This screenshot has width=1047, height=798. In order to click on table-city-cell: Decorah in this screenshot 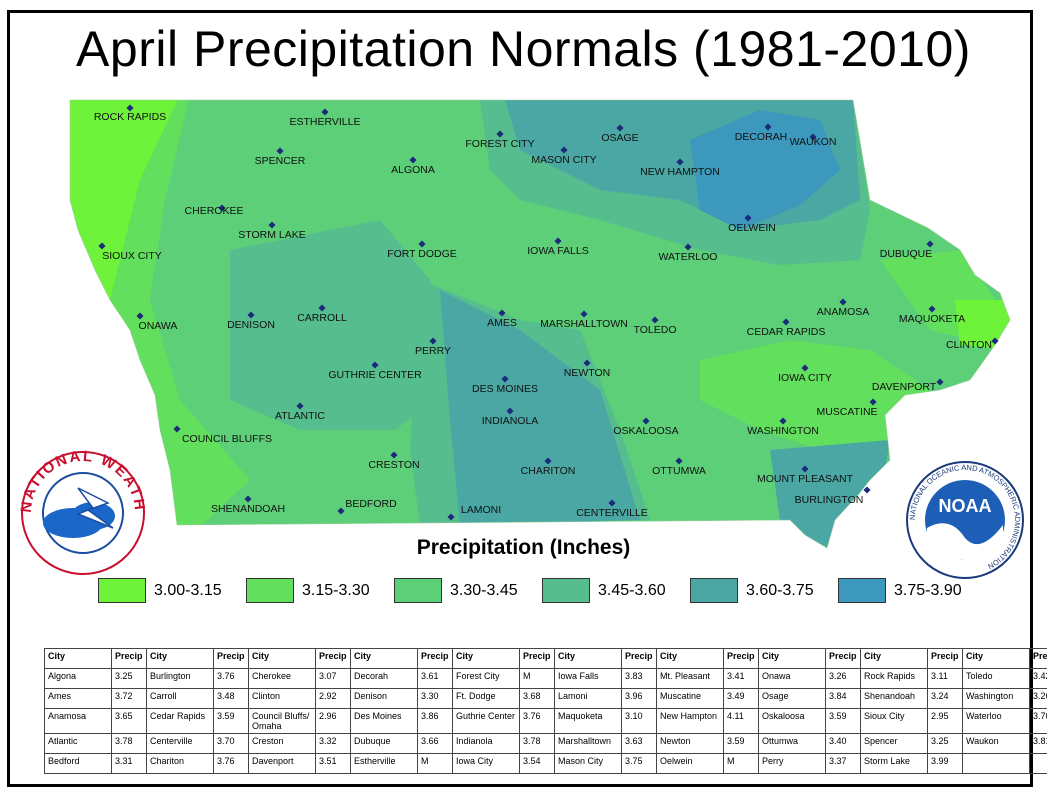, I will do `click(384, 678)`.